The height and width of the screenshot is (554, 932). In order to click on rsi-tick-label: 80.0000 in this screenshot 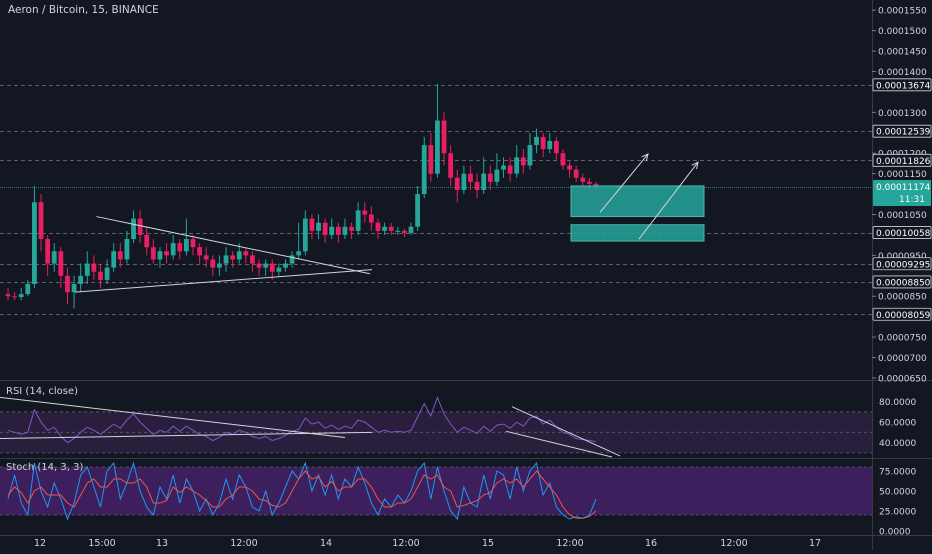, I will do `click(897, 403)`.